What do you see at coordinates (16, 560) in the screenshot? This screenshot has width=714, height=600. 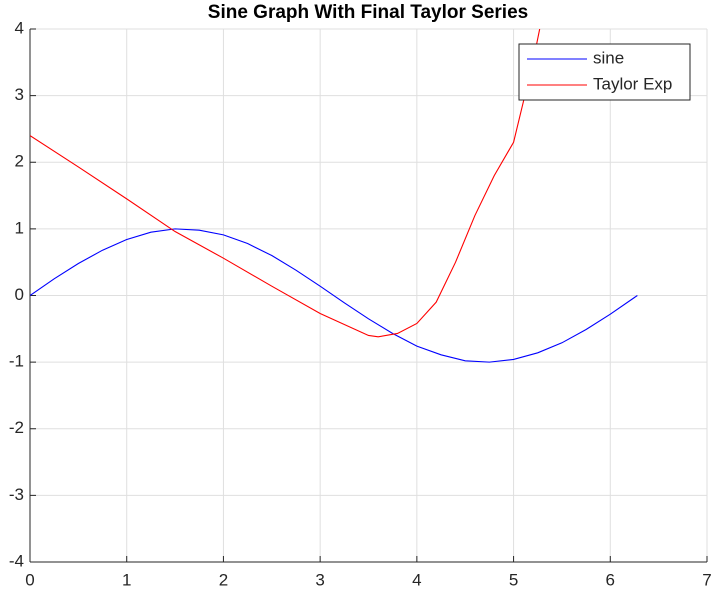 I see `y-tick-label: -4` at bounding box center [16, 560].